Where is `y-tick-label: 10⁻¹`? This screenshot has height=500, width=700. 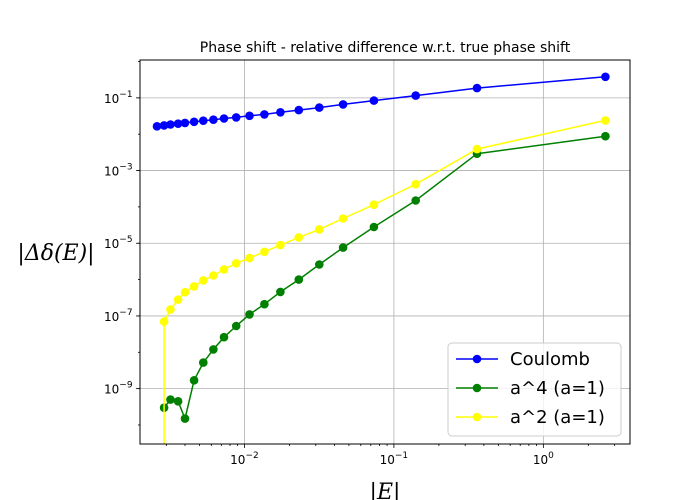 y-tick-label: 10⁻¹ is located at coordinates (118, 98).